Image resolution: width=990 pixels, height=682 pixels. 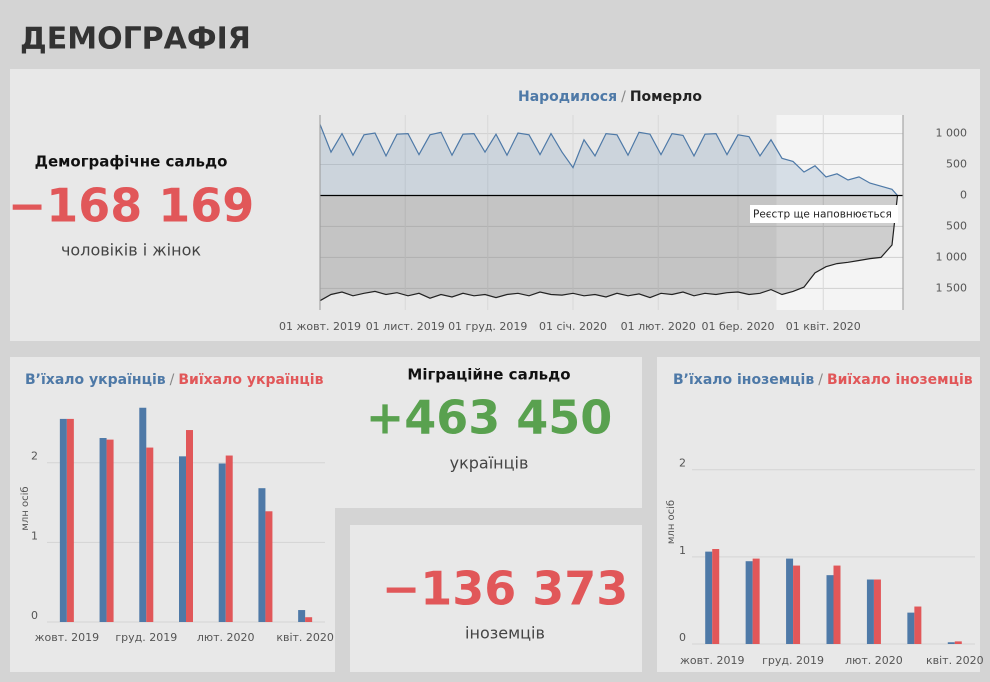 I want to click on x-tick-label: 01 бер. 2020, so click(x=737, y=326).